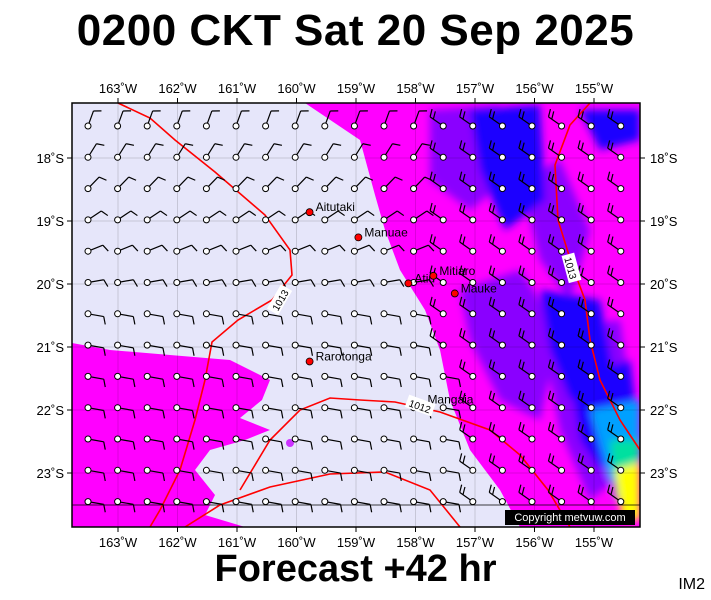 Image resolution: width=711 pixels, height=600 pixels. I want to click on lat-labels-left: 18˚S 19˚S 20˚S 21˚S 22˚S 23˚S, so click(51, 316).